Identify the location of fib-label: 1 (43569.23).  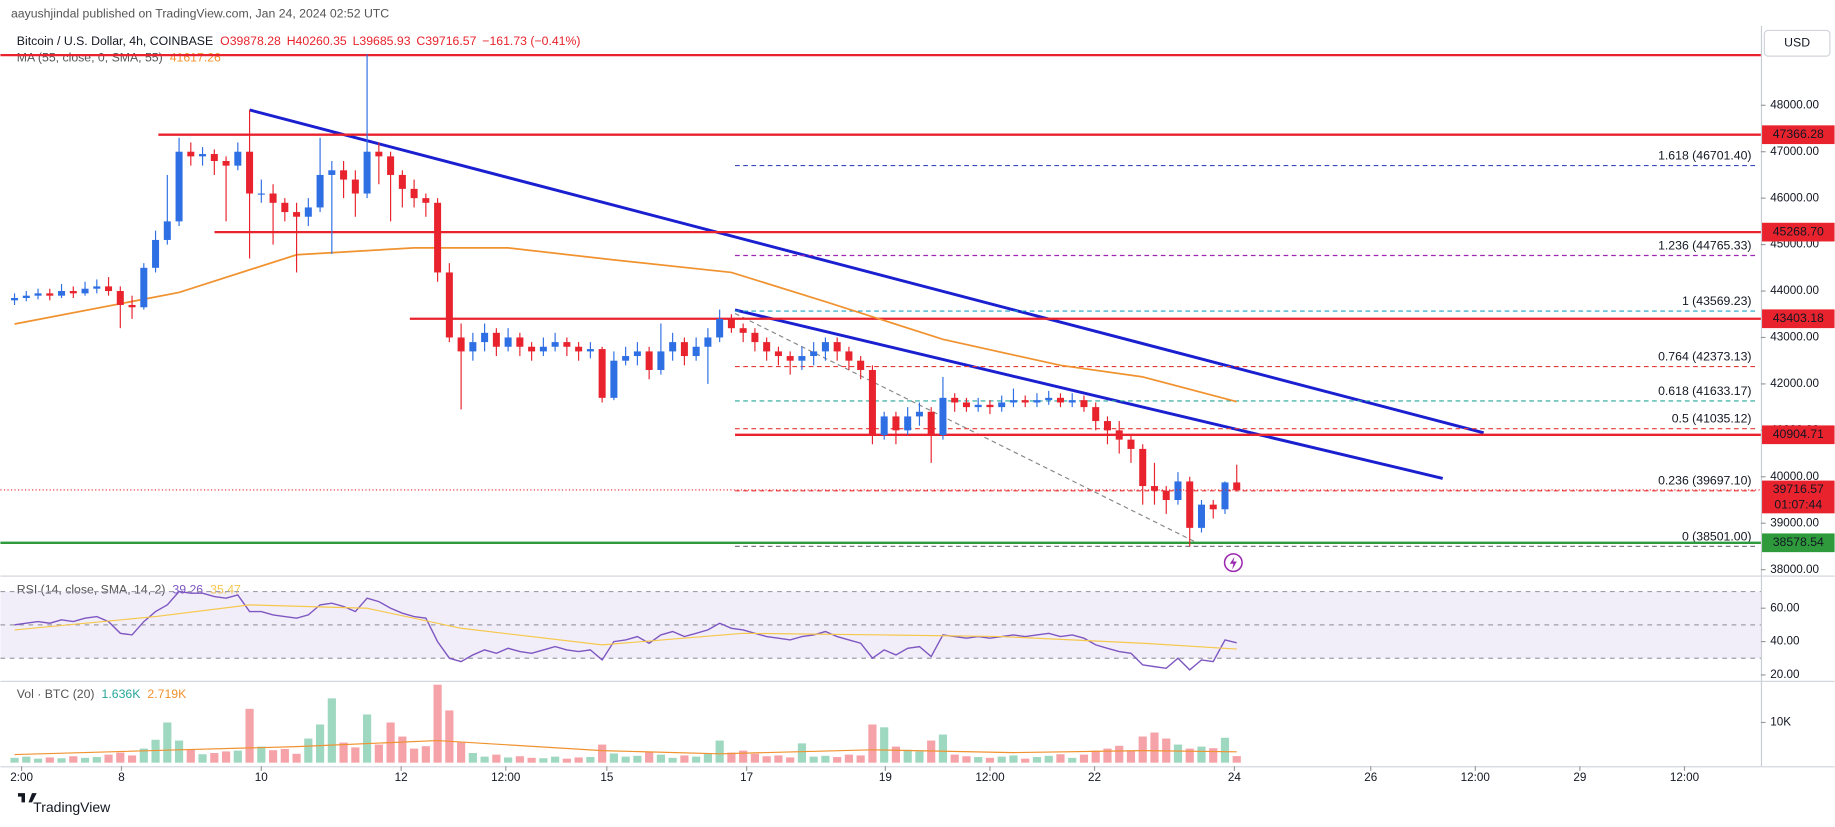
(1717, 301).